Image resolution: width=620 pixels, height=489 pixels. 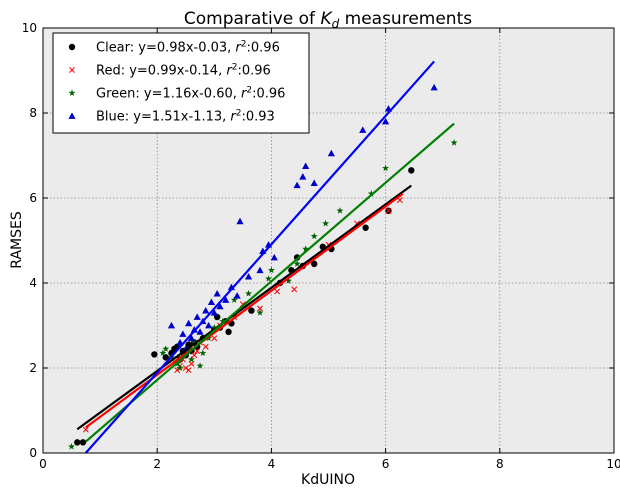 I want to click on legend-equation: Green: y=1.16x-0.60,, so click(x=168, y=94).